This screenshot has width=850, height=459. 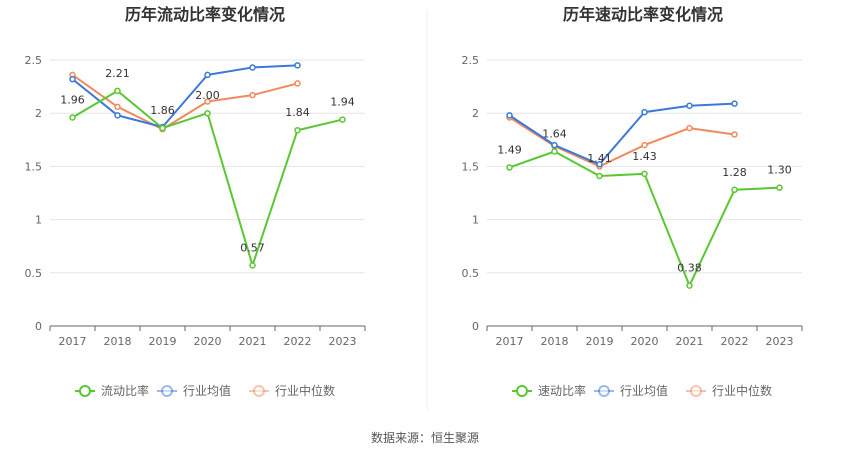 What do you see at coordinates (509, 149) in the screenshot?
I see `data-label: 1.49` at bounding box center [509, 149].